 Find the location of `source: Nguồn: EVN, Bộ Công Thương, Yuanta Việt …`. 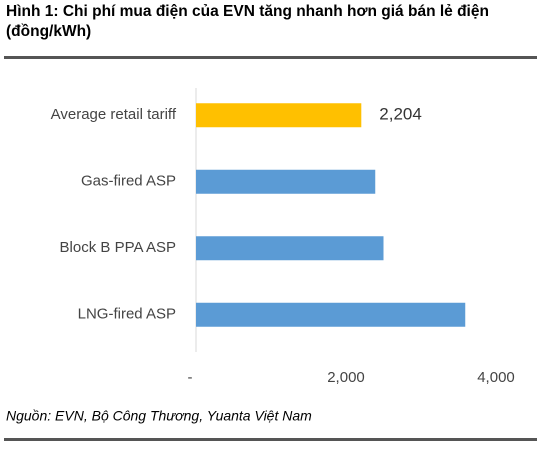

source: Nguồn: EVN, Bộ Công Thương, Yuanta Việt … is located at coordinates (159, 416).